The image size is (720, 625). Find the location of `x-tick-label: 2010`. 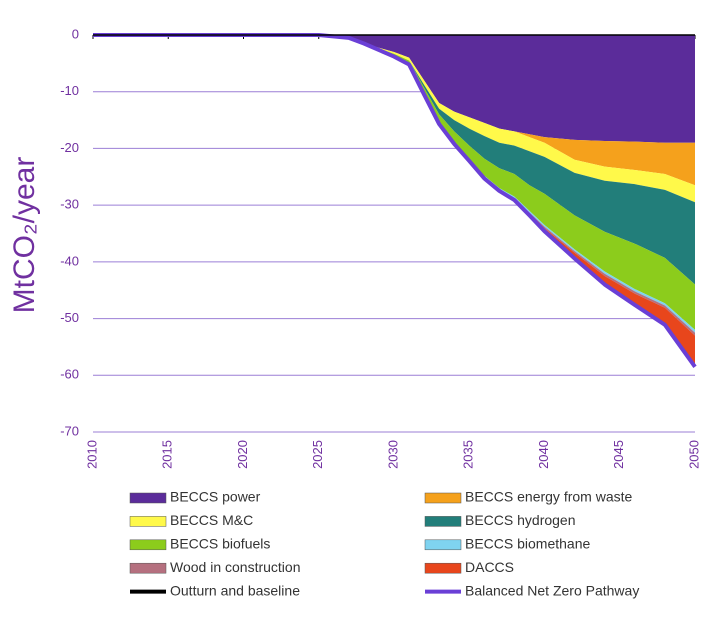

x-tick-label: 2010 is located at coordinates (91, 454).